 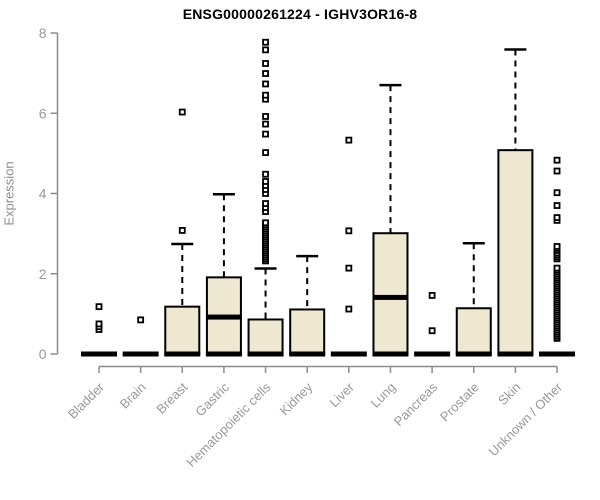 I want to click on boxplot-skin, so click(x=515, y=202).